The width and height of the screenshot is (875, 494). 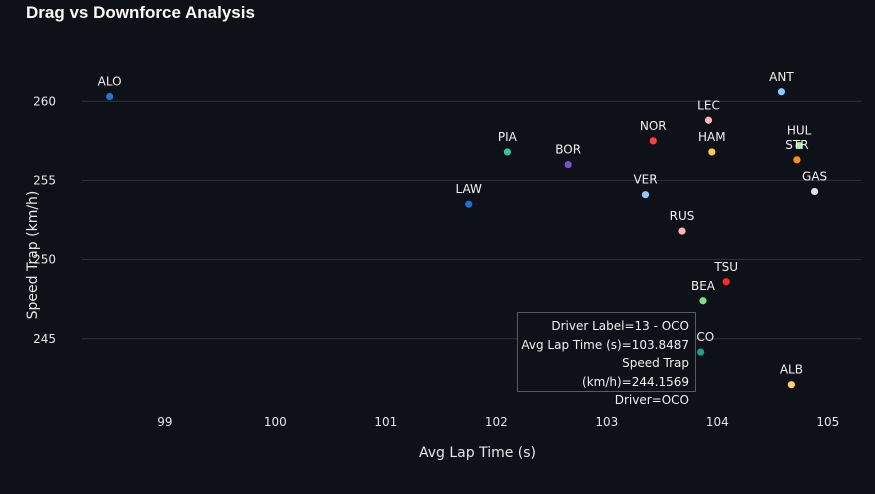 I want to click on x-tick-label: 101, so click(x=385, y=422).